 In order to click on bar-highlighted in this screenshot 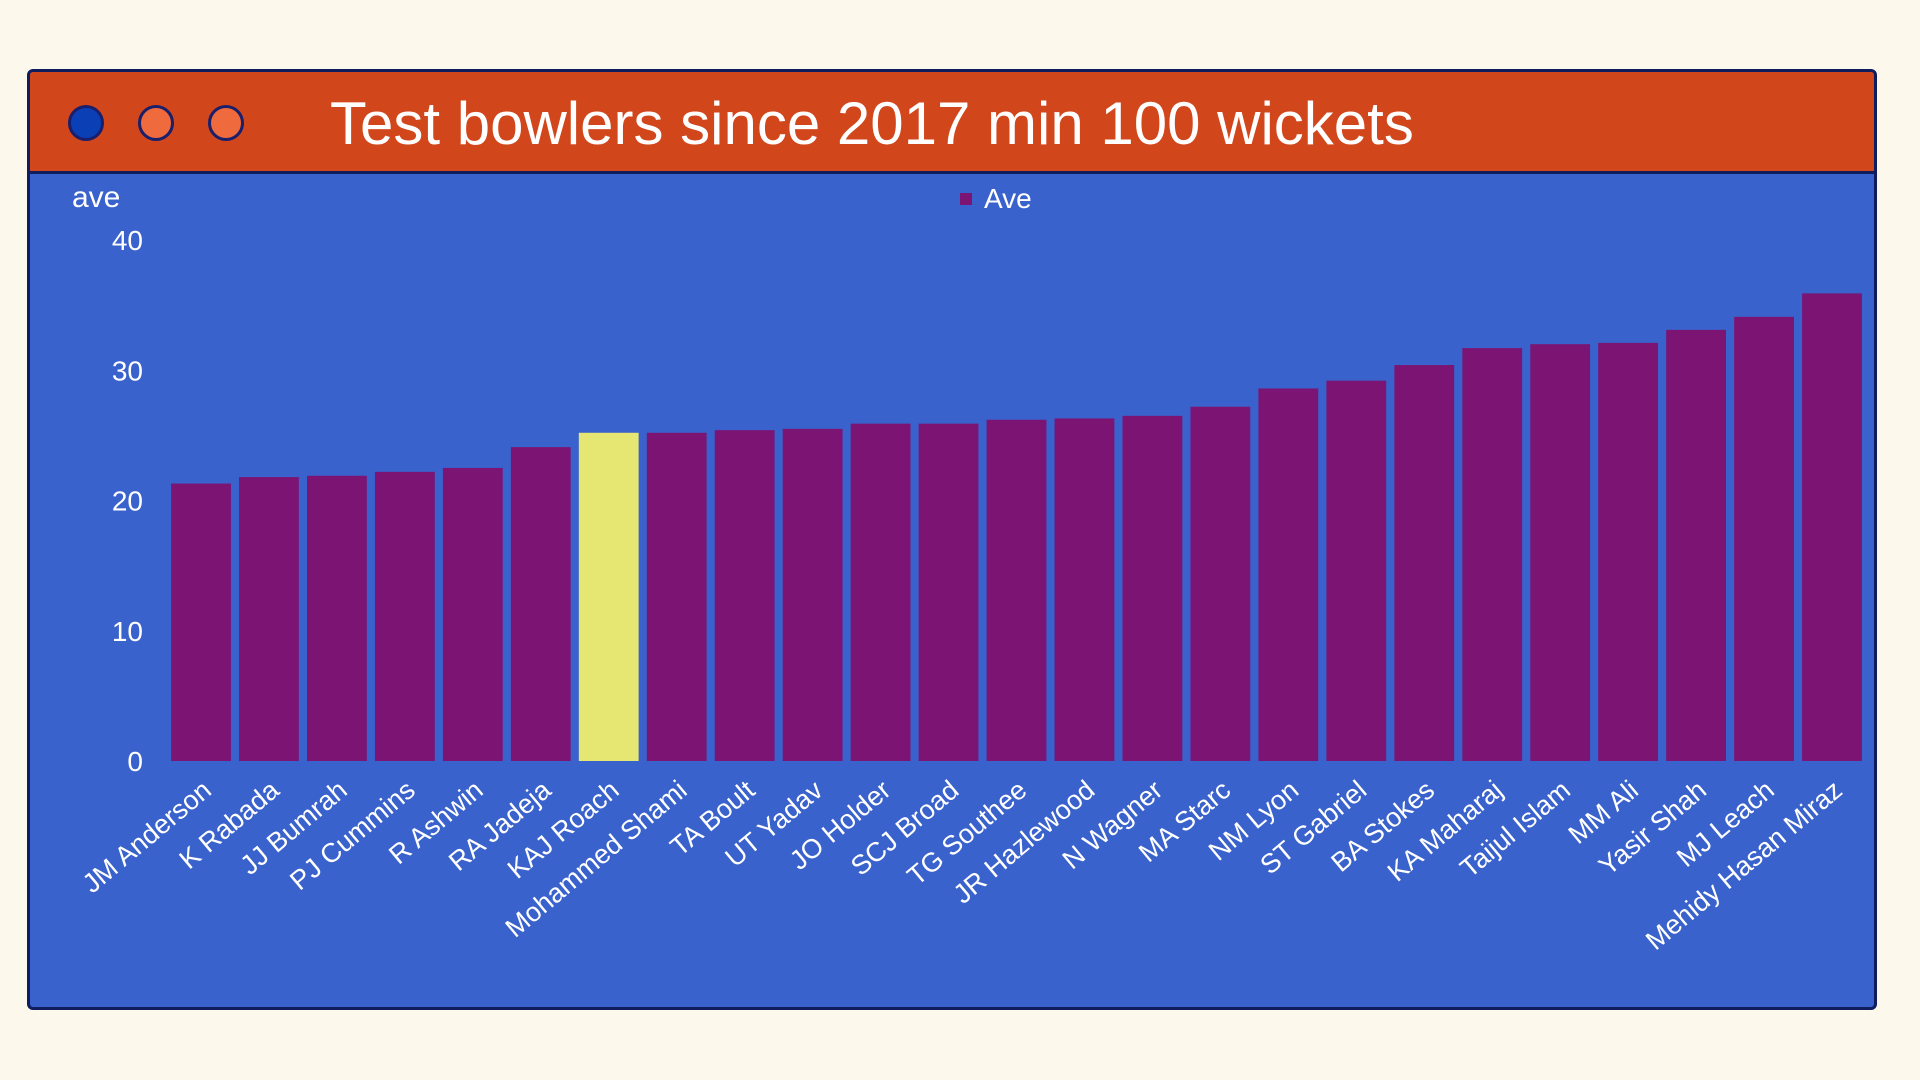, I will do `click(608, 596)`.